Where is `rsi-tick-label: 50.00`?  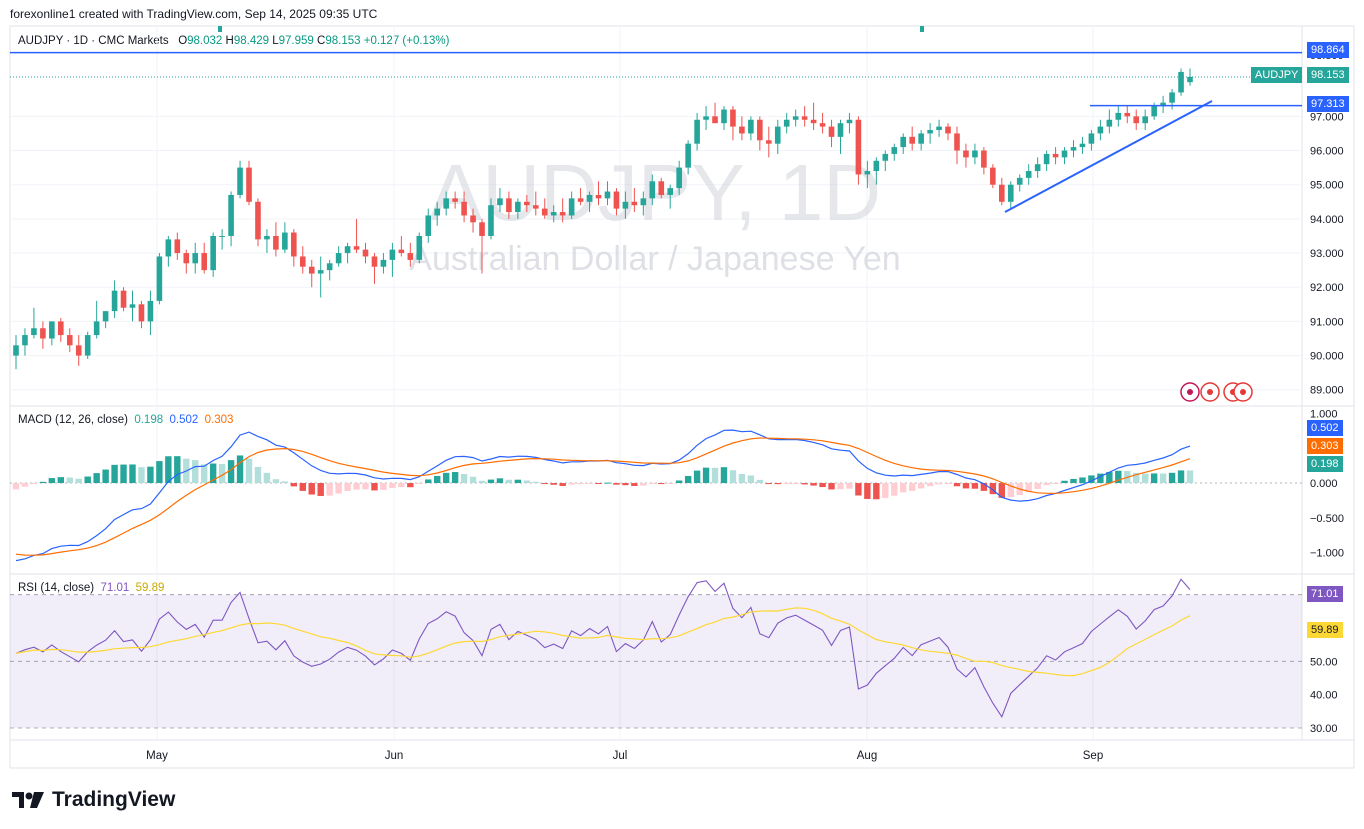 rsi-tick-label: 50.00 is located at coordinates (1324, 662).